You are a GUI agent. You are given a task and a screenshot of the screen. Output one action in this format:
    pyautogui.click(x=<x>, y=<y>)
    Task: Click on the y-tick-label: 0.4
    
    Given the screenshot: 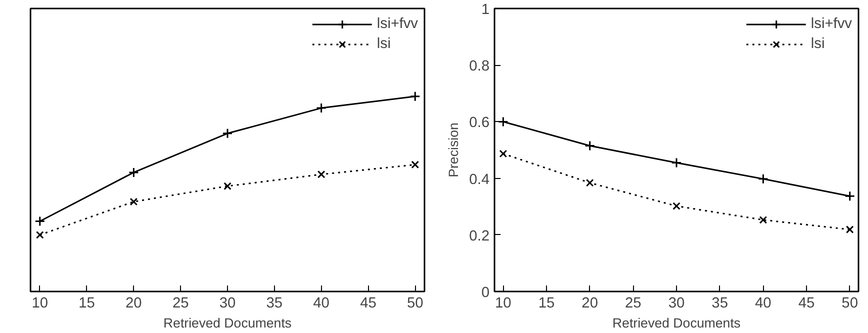 What is the action you would take?
    pyautogui.click(x=479, y=180)
    